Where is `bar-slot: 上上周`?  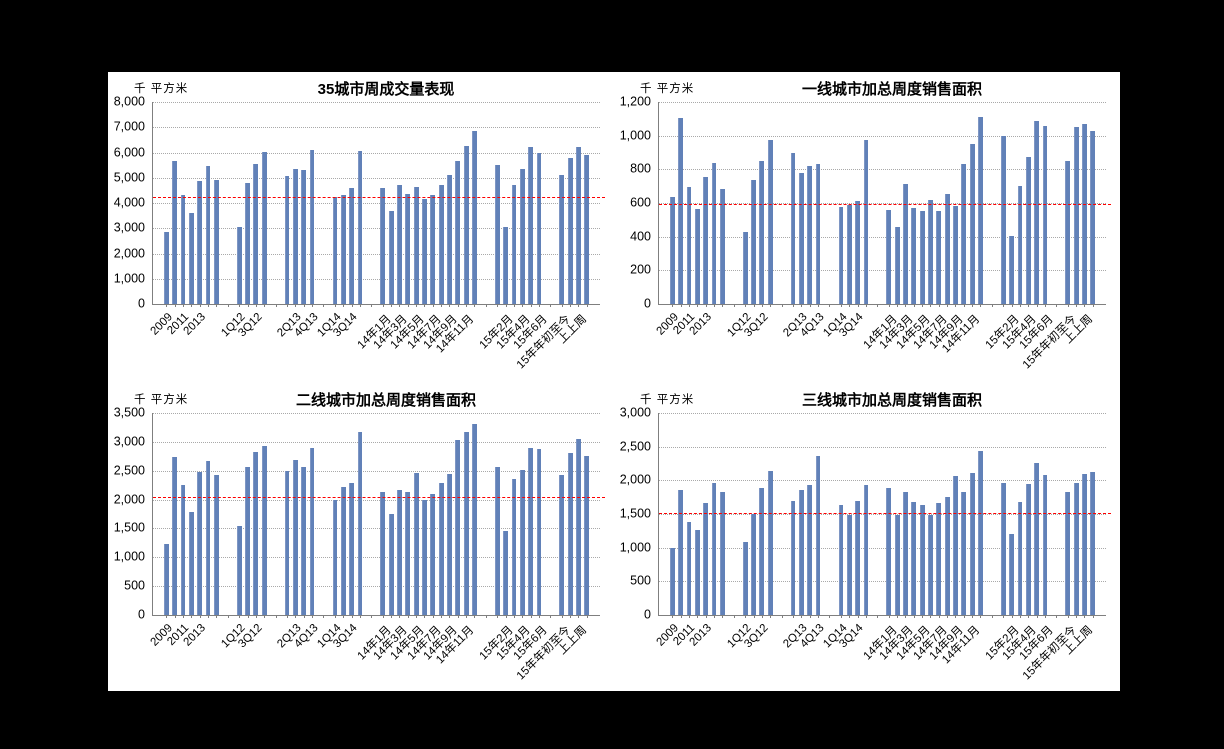 bar-slot: 上上周 is located at coordinates (572, 535).